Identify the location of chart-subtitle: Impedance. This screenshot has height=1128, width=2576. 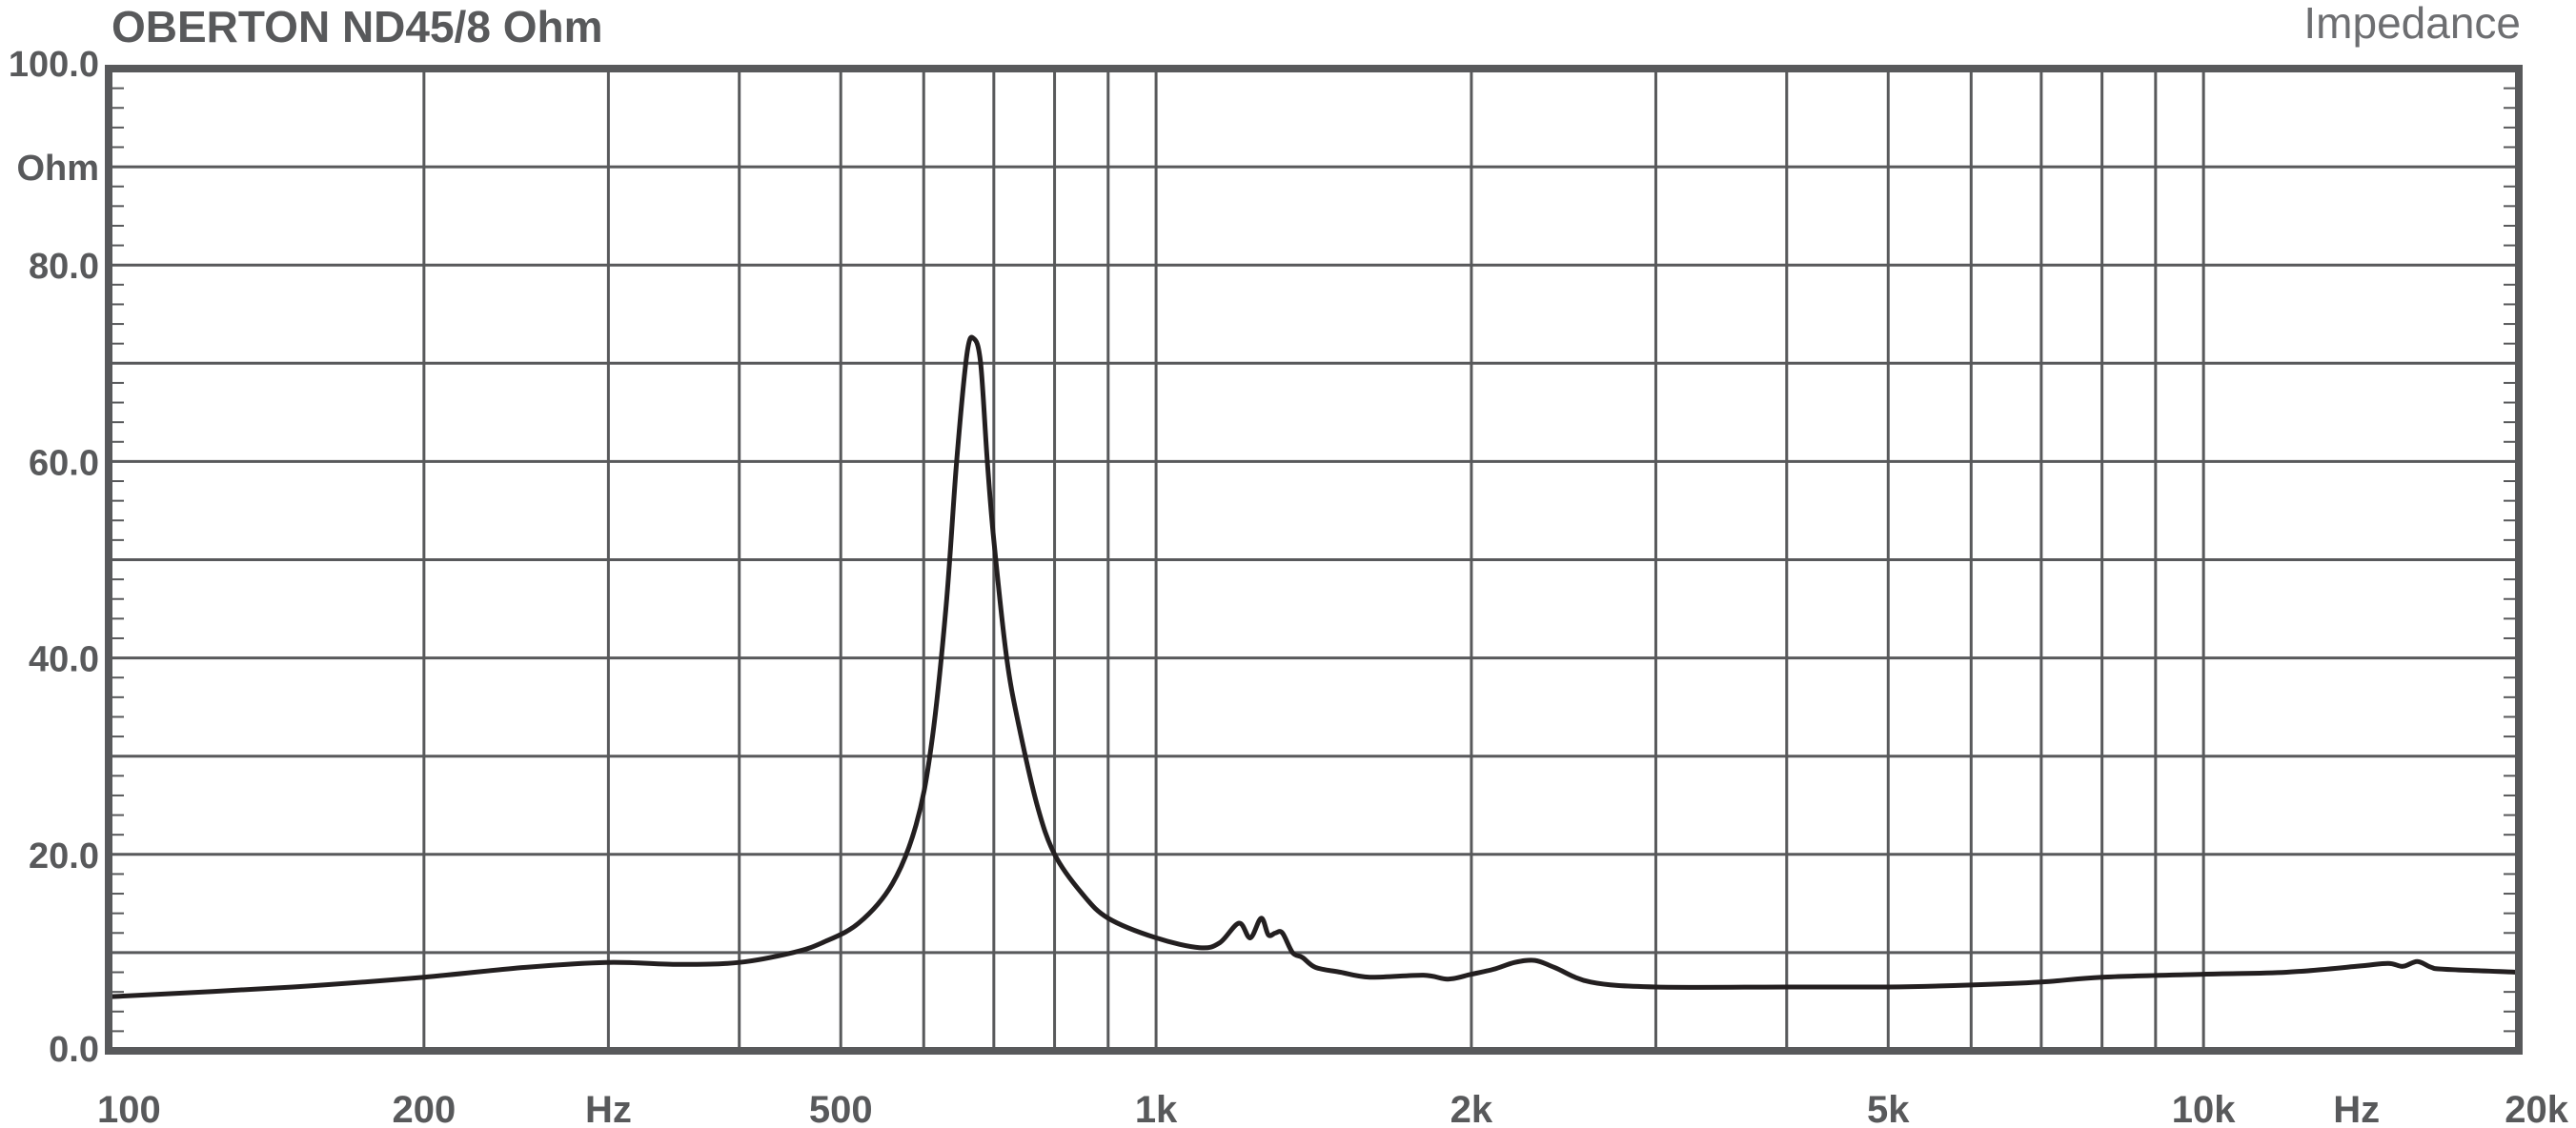
(2412, 24).